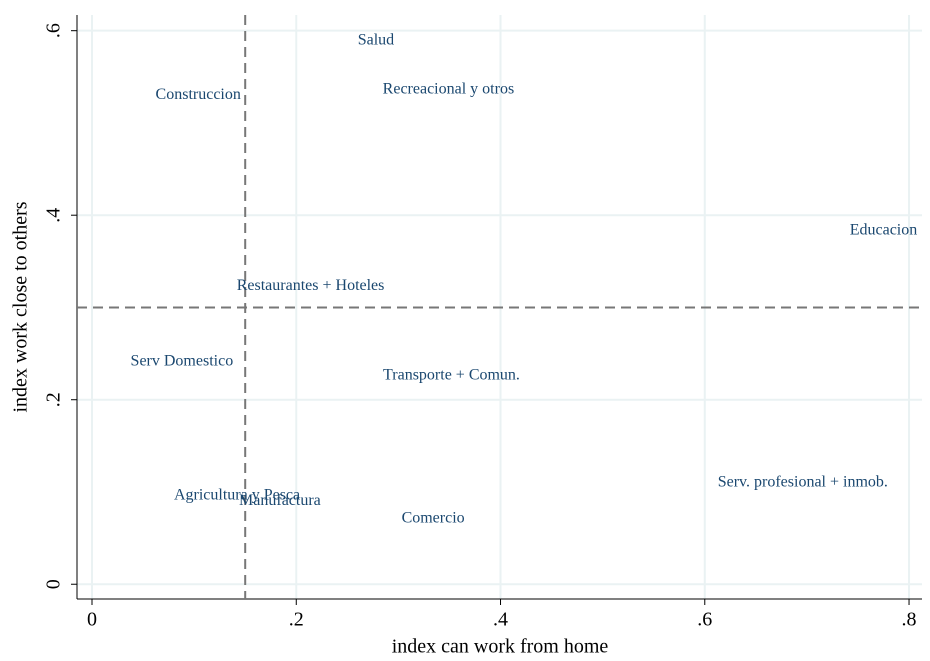 The width and height of the screenshot is (930, 661). I want to click on y-axis-title: index work close to others, so click(21, 306).